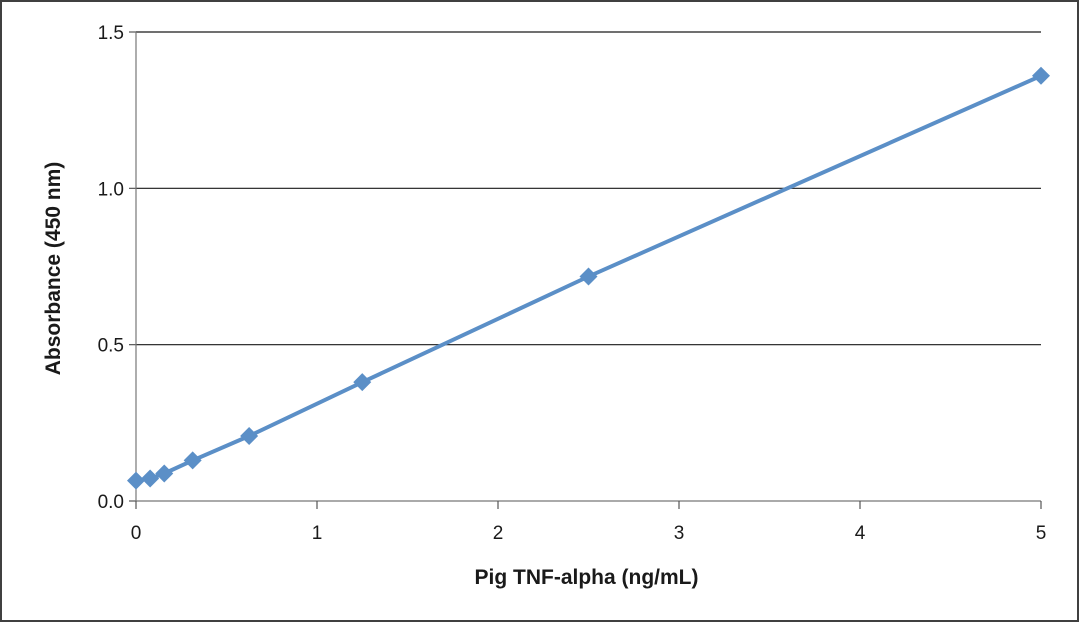 The height and width of the screenshot is (623, 1080). What do you see at coordinates (136, 533) in the screenshot?
I see `x-tick-label-0: 0` at bounding box center [136, 533].